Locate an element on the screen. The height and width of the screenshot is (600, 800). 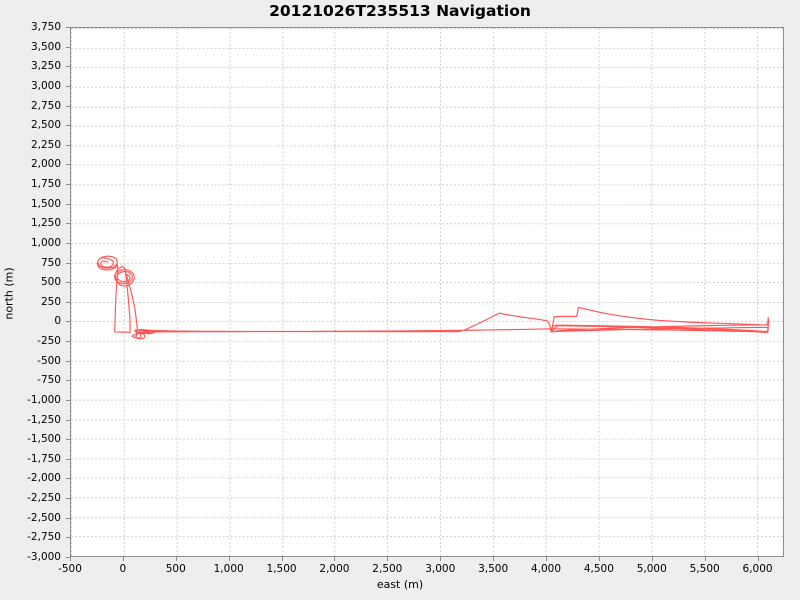
y-tick-label: -500 is located at coordinates (49, 360).